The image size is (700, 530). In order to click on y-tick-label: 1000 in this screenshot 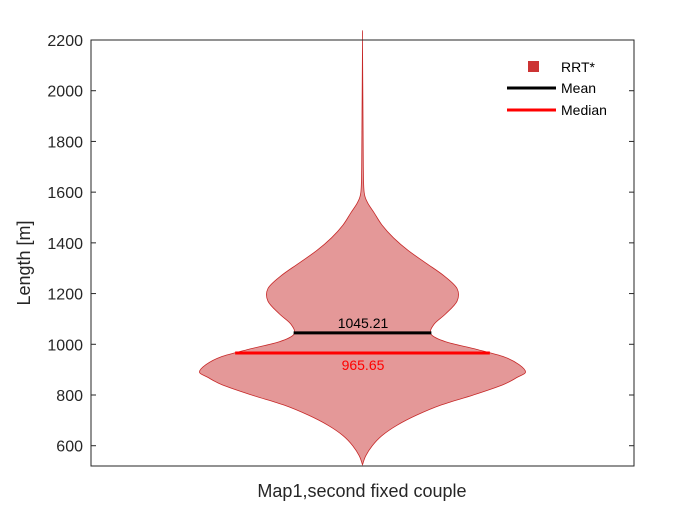, I will do `click(65, 345)`.